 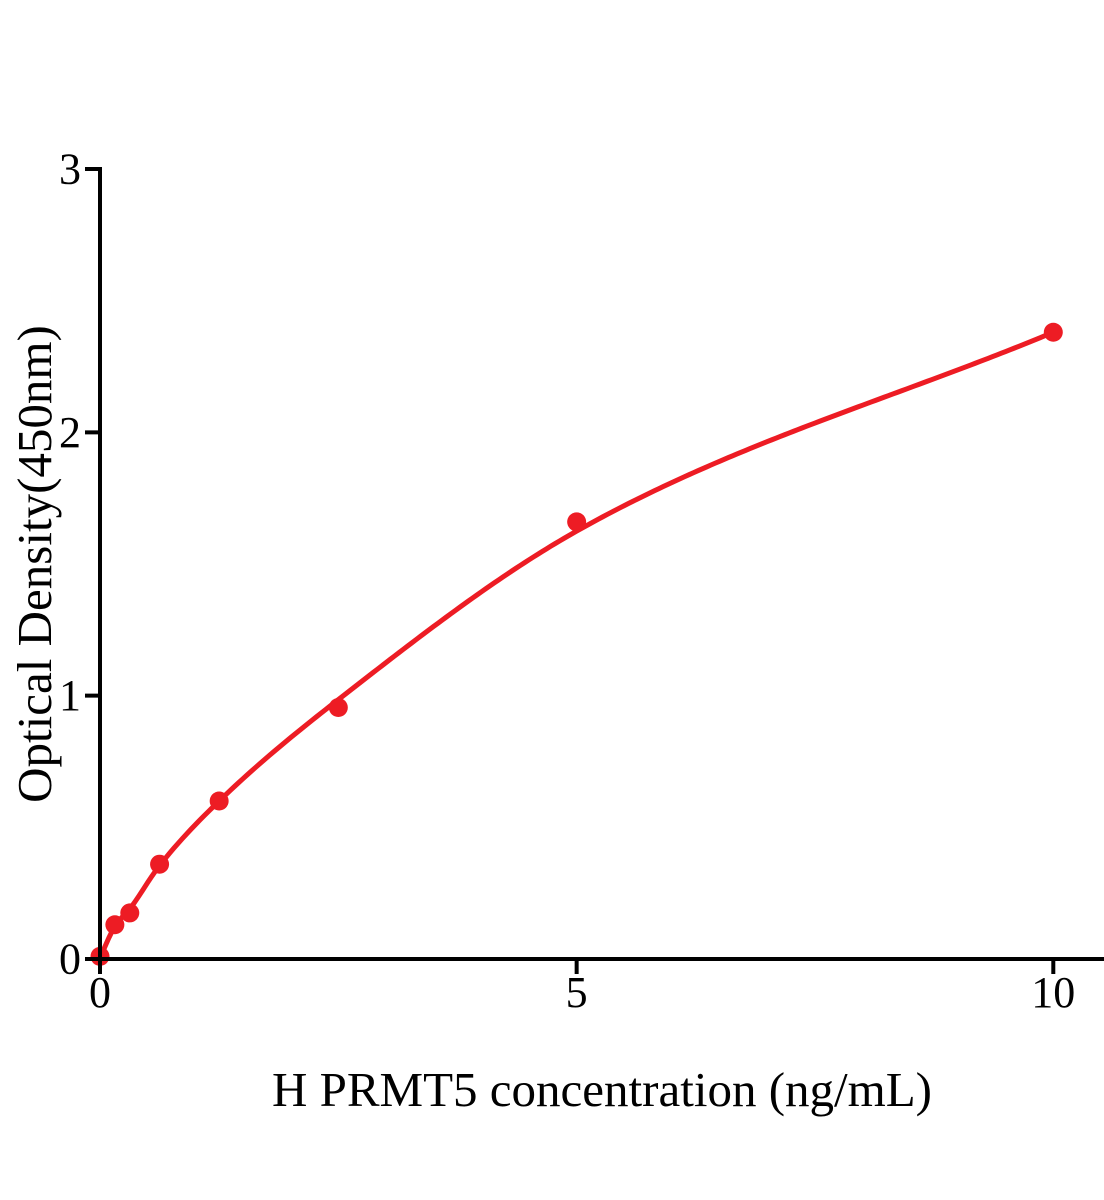 What do you see at coordinates (602, 1089) in the screenshot?
I see `x-axis-title: H PRMT5 concentration (ng/mL)` at bounding box center [602, 1089].